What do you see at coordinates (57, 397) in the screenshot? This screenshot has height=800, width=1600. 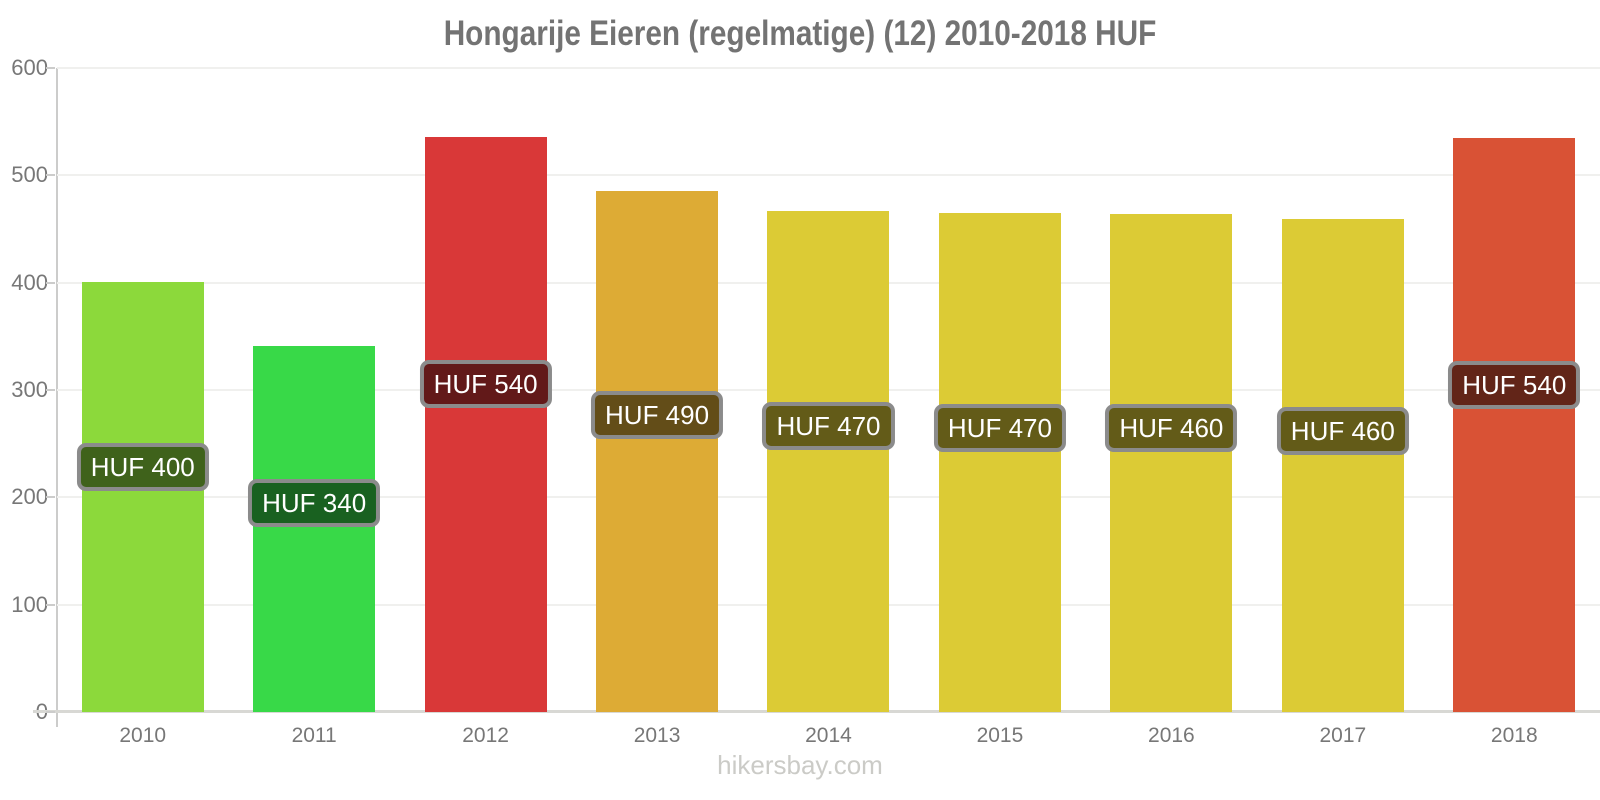 I see `y-axis-line` at bounding box center [57, 397].